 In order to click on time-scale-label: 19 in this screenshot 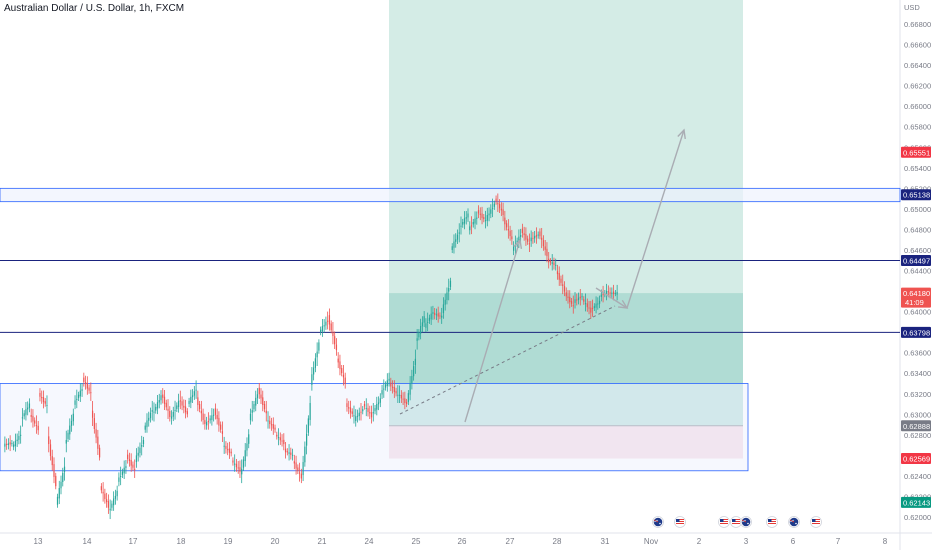, I will do `click(228, 541)`.